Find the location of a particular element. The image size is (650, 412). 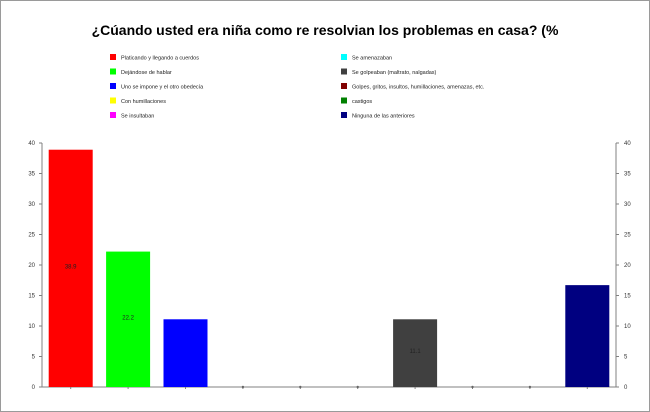

y-tick-label-right-15: 15 is located at coordinates (627, 297).